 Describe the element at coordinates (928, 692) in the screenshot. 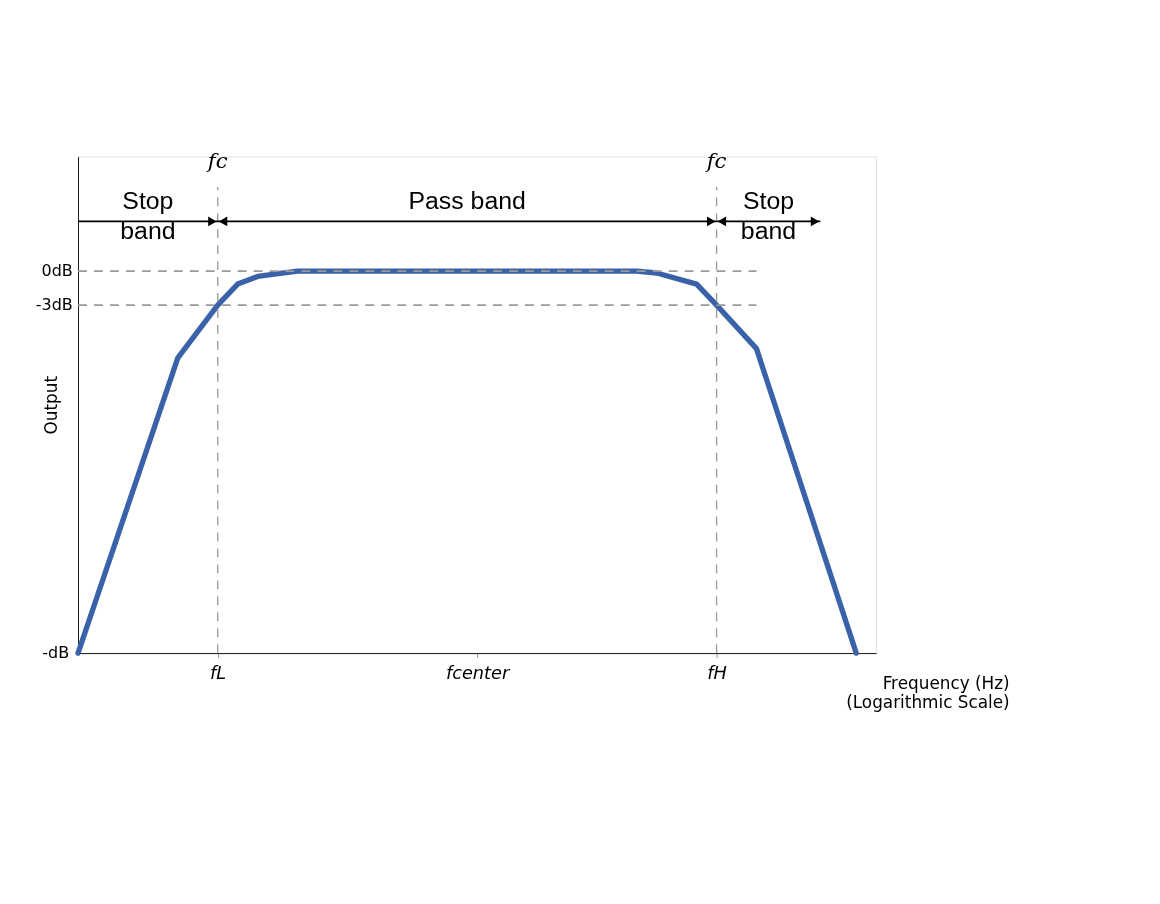

I see `x-axis-title: Frequency (Hz) (Logarithmic Scale)` at that location.